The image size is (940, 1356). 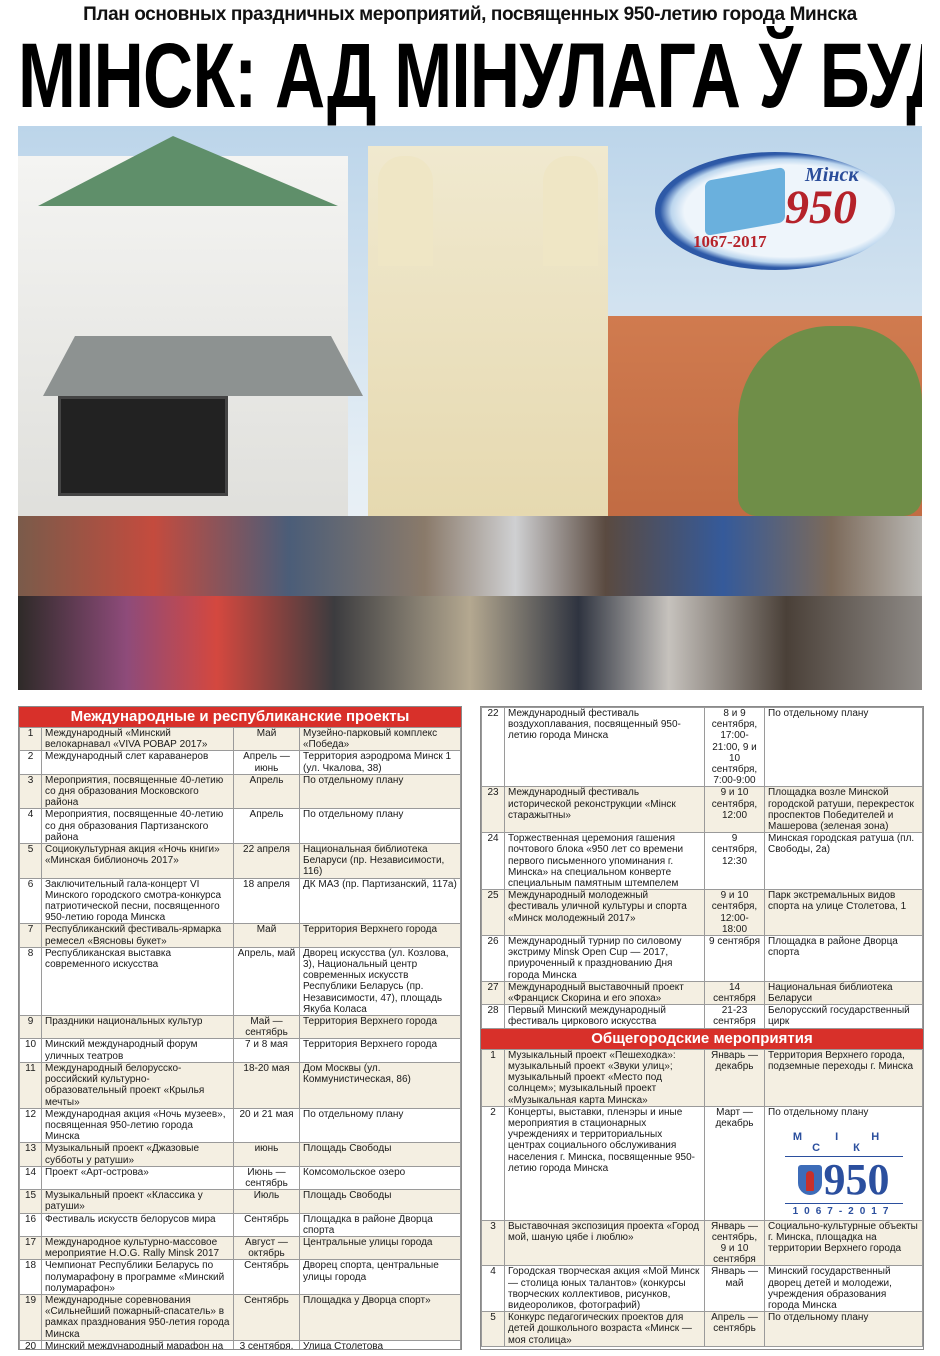 What do you see at coordinates (734, 1077) in the screenshot?
I see `cell-date: Январь — декабрь` at bounding box center [734, 1077].